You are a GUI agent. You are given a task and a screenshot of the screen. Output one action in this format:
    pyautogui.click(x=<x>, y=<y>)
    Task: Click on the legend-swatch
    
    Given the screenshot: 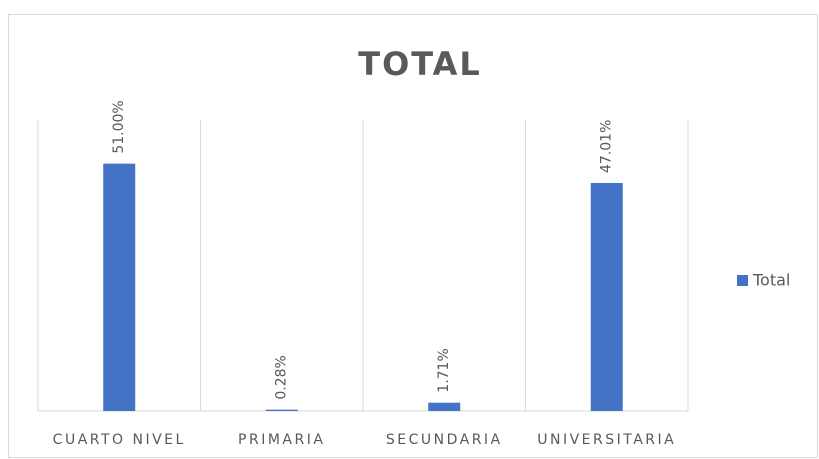 What is the action you would take?
    pyautogui.click(x=742, y=280)
    